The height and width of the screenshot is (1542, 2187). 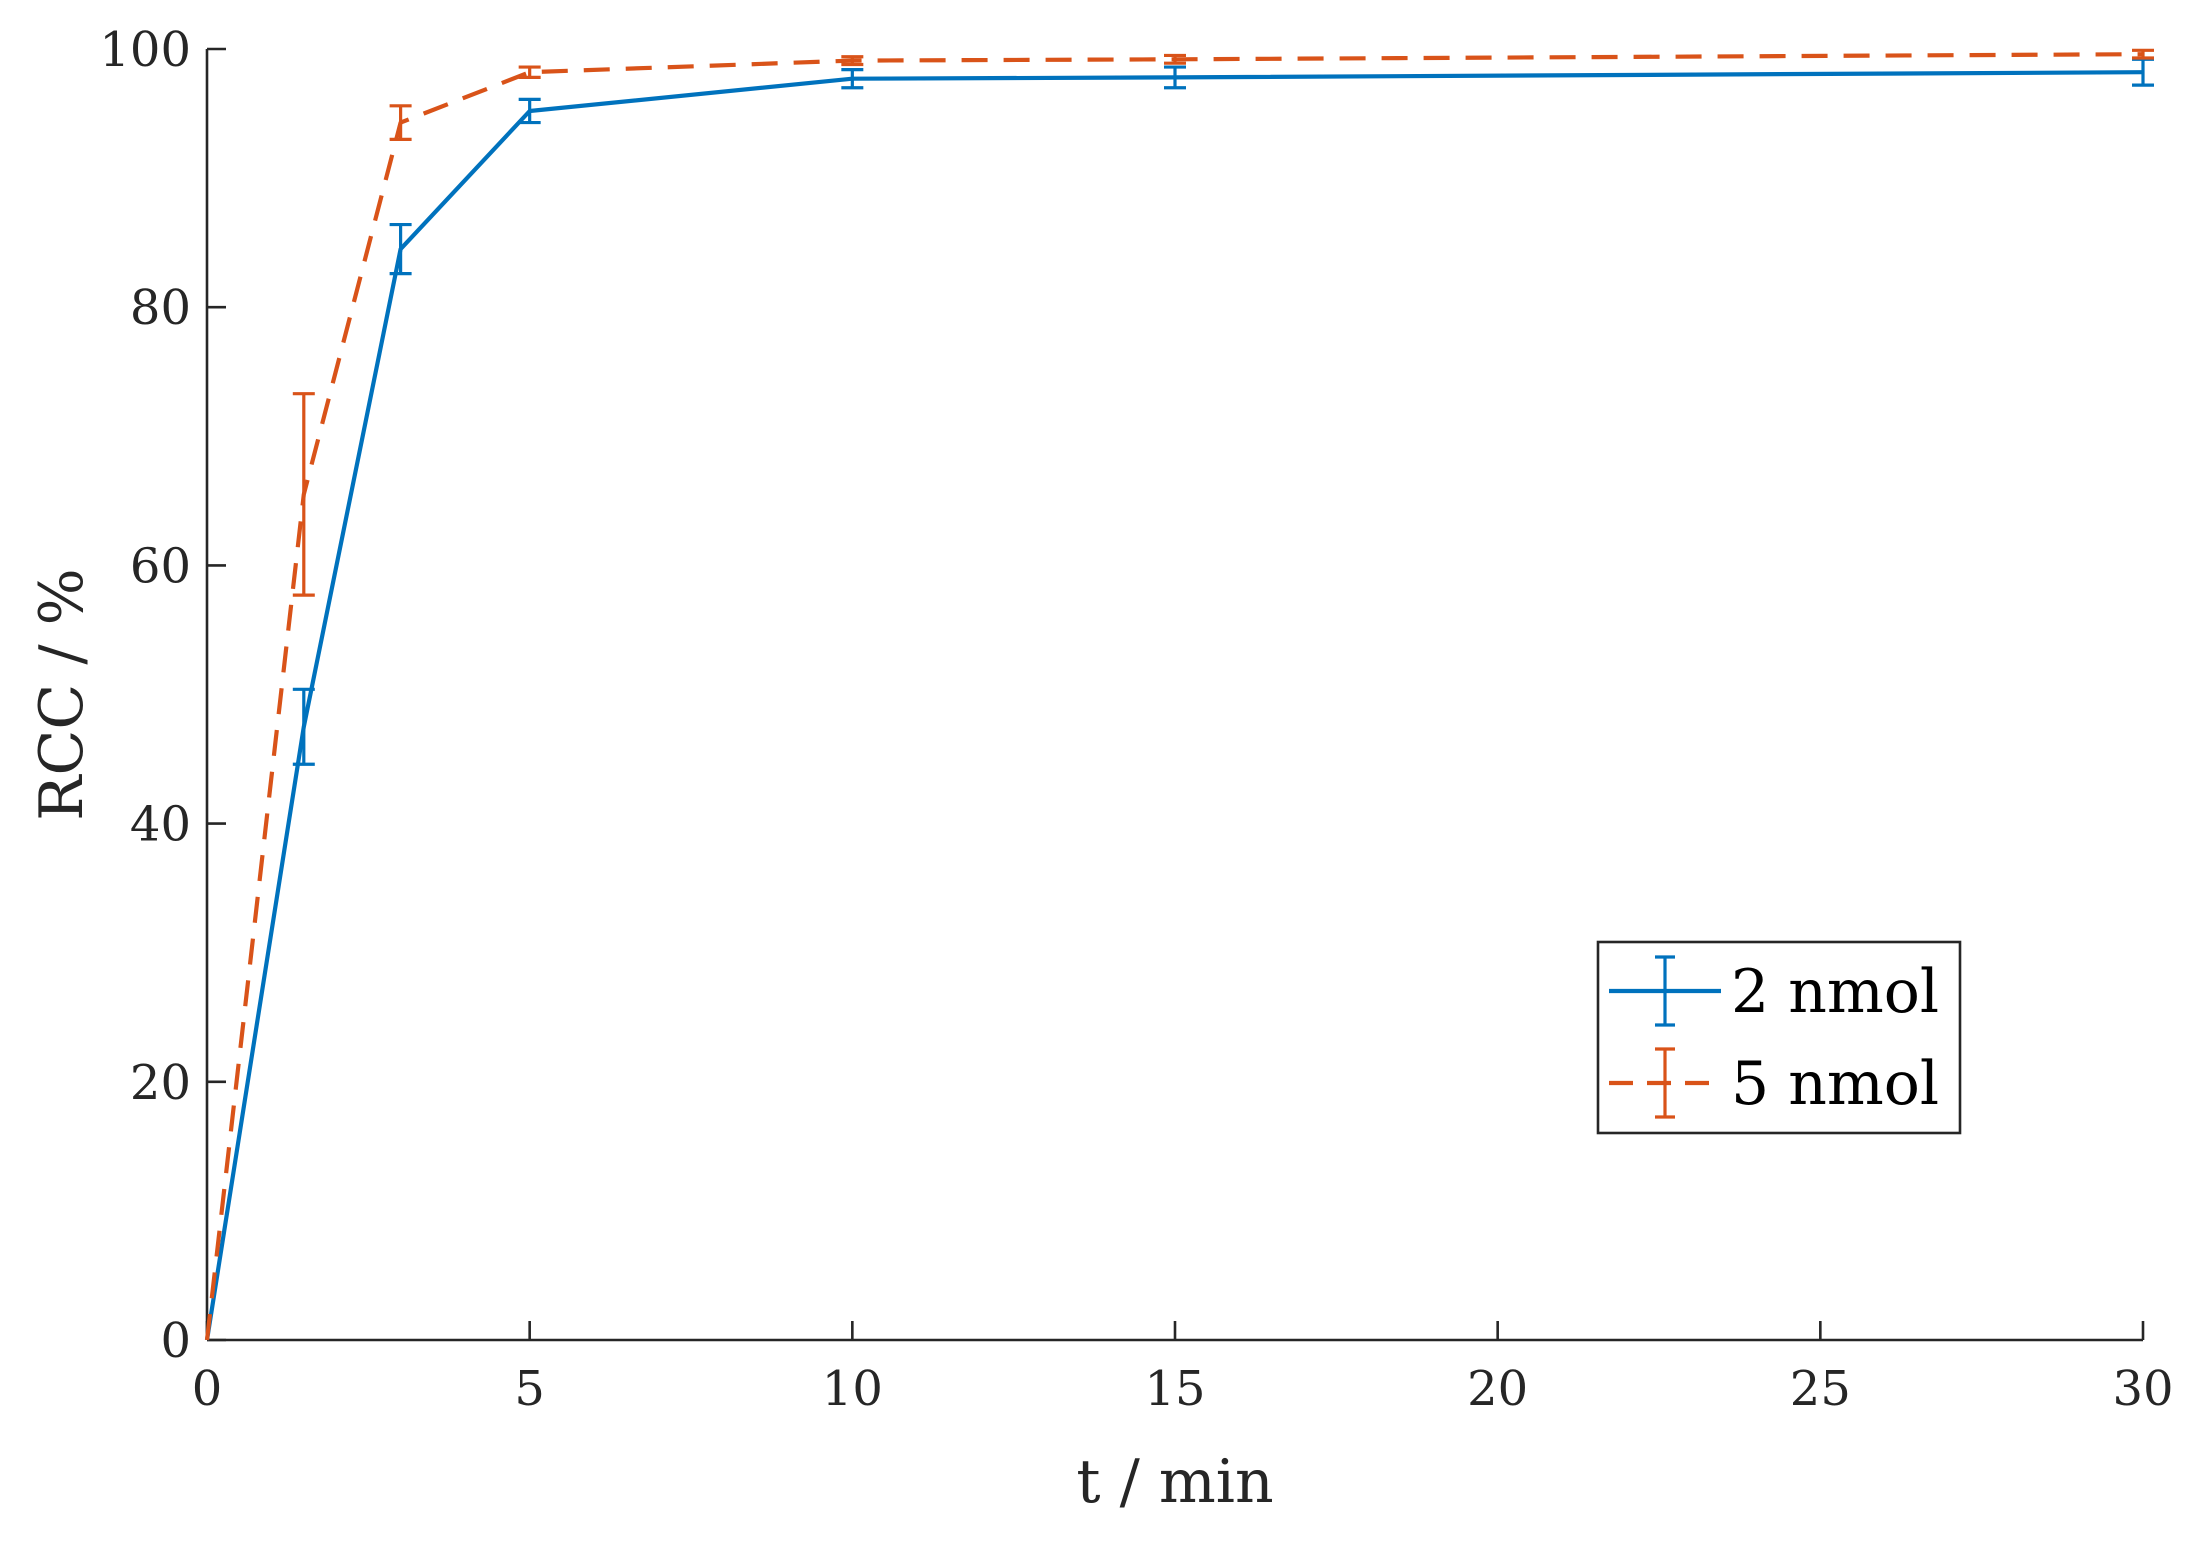 I want to click on x-tick-label: 30, so click(x=2142, y=1389).